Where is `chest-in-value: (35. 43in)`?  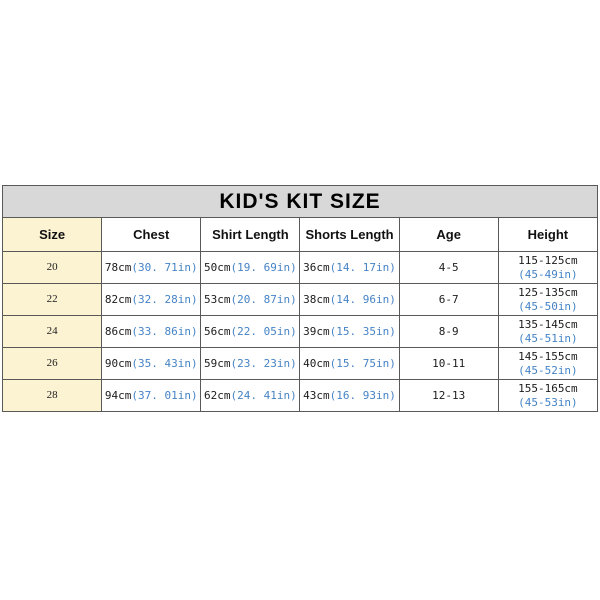 chest-in-value: (35. 43in) is located at coordinates (164, 363).